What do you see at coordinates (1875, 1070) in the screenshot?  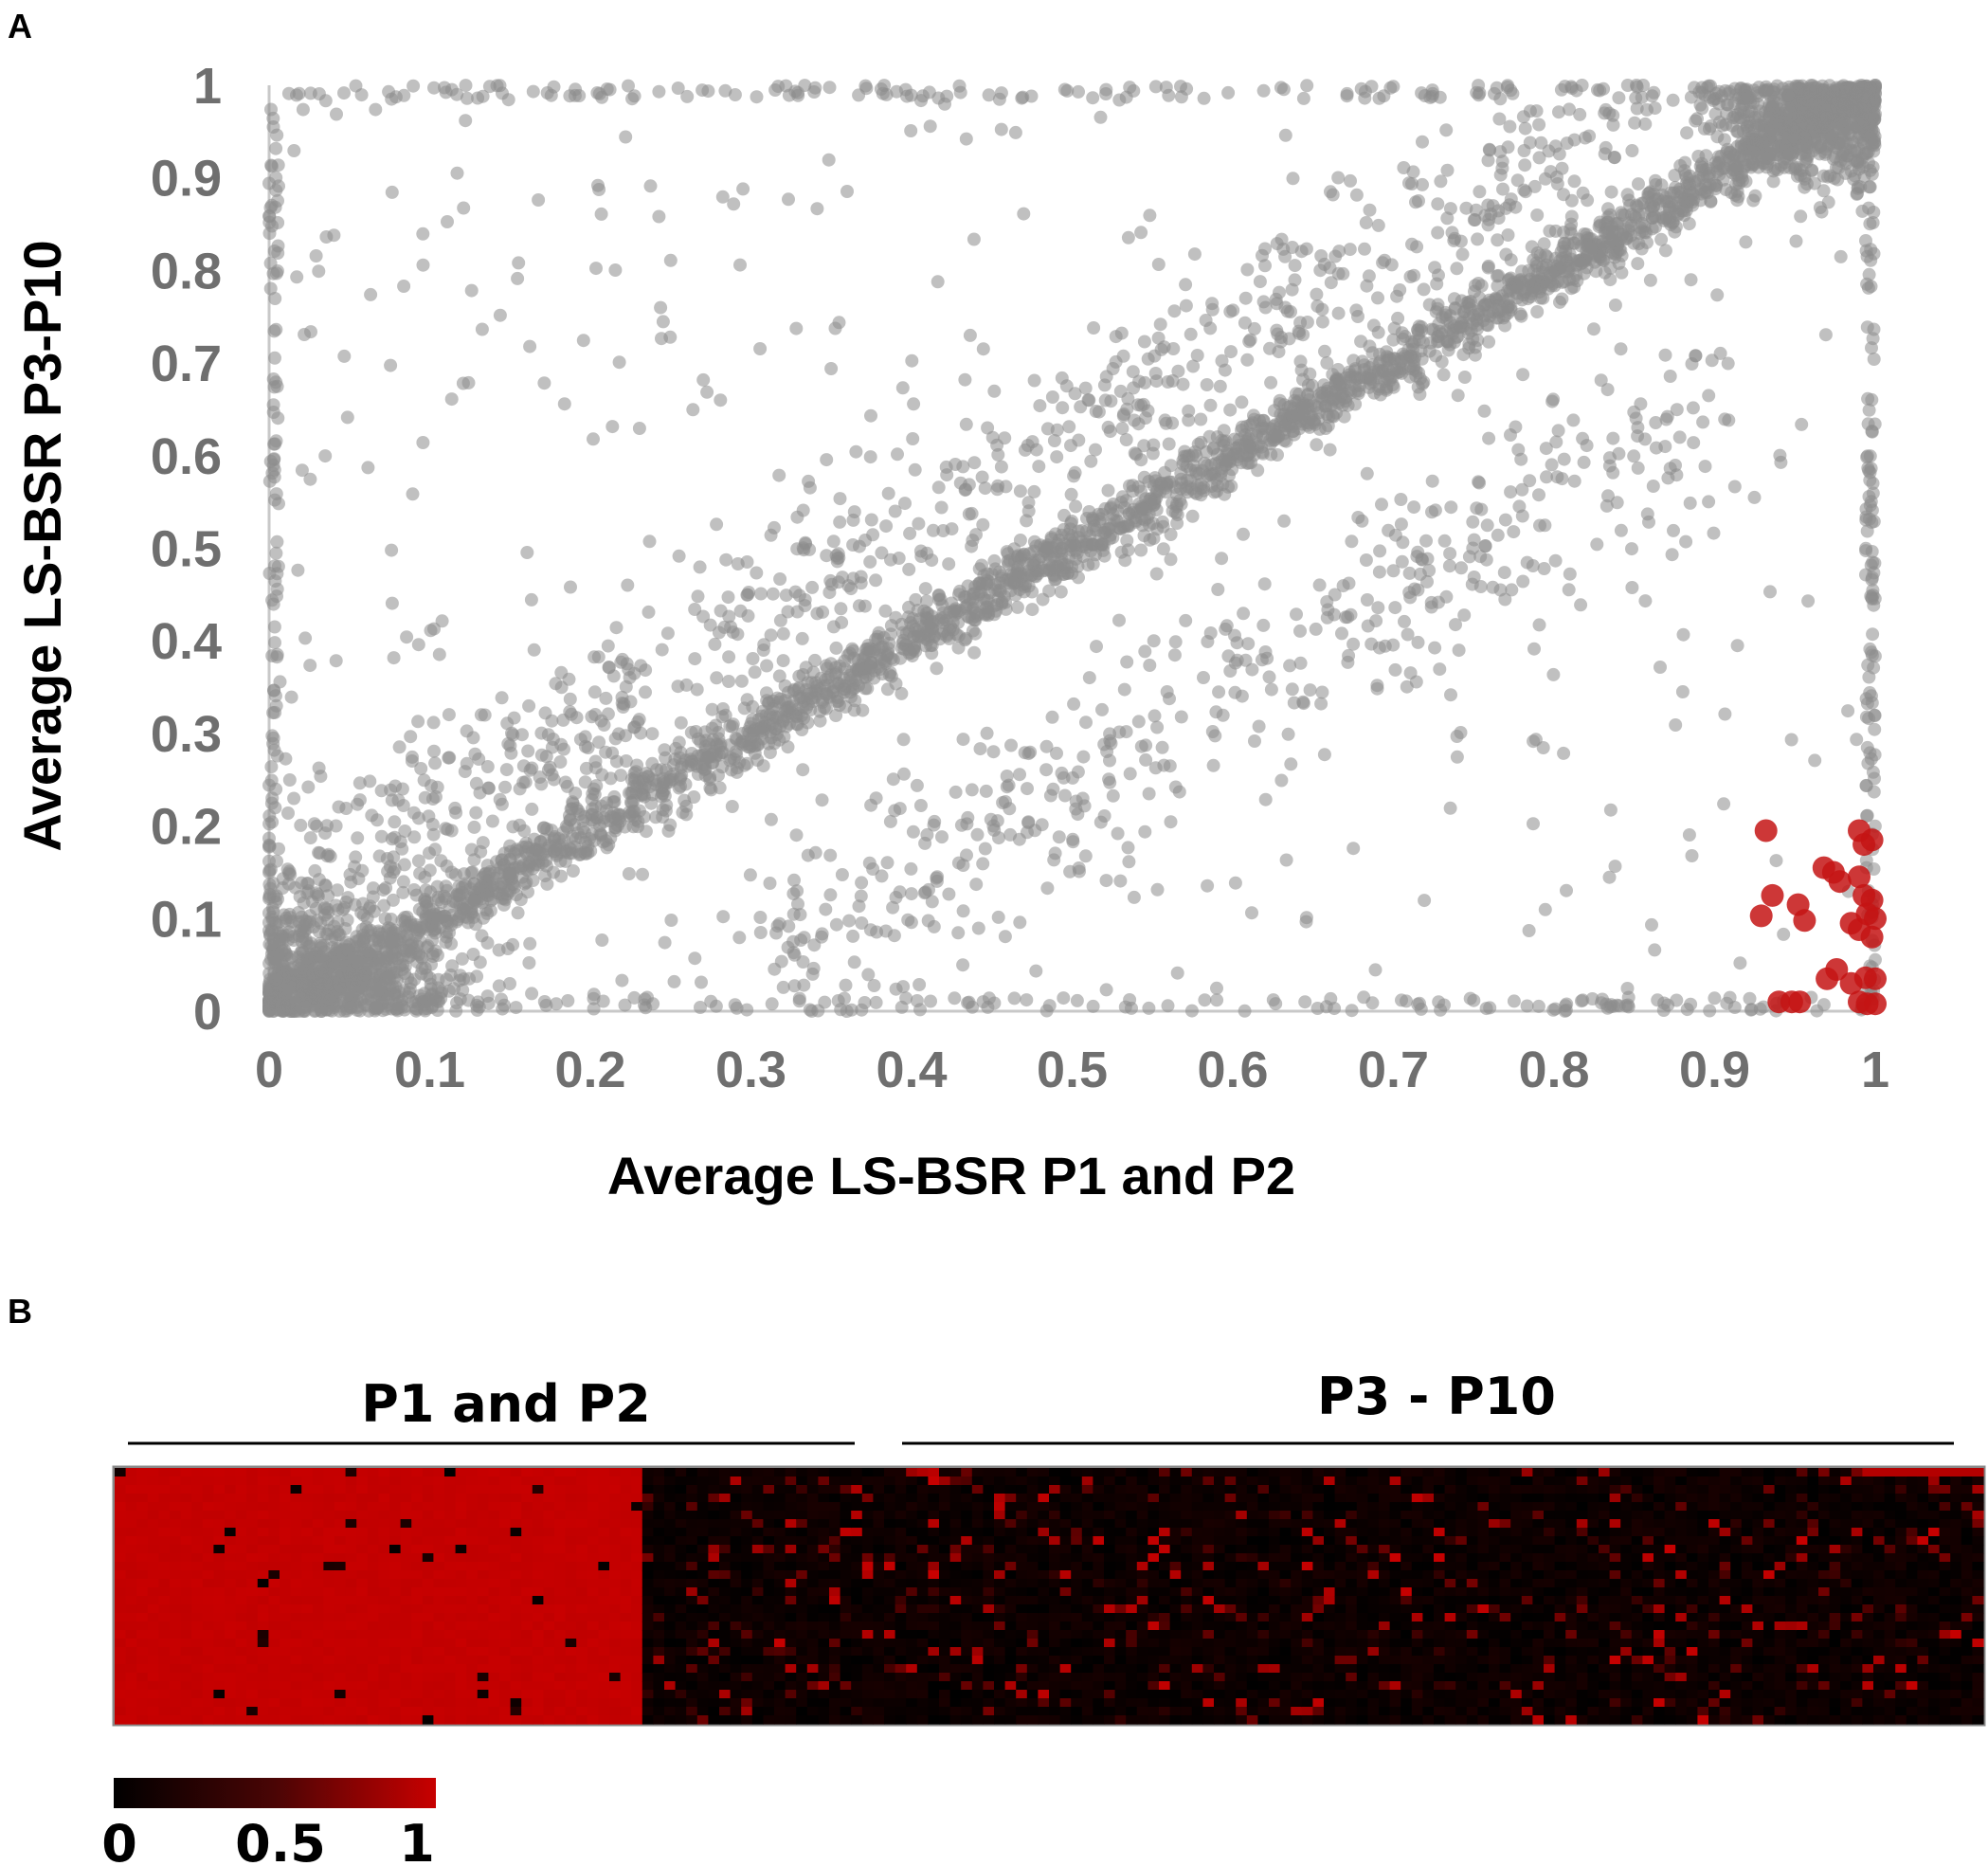 I see `x-tick-label: 1` at bounding box center [1875, 1070].